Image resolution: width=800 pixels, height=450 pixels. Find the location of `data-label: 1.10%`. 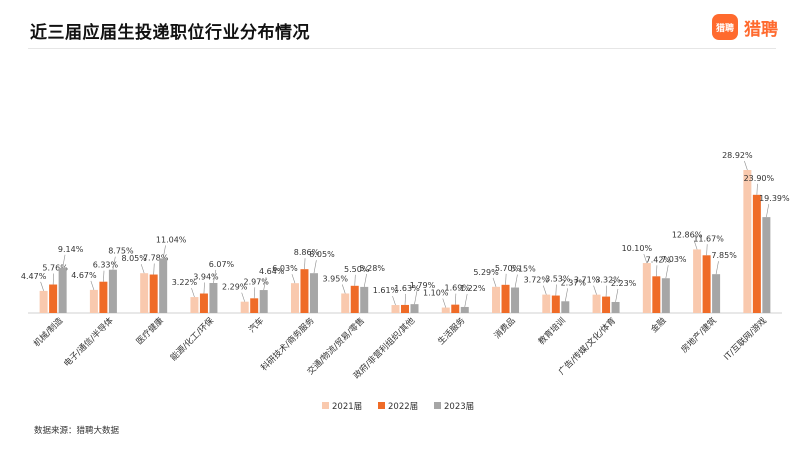

data-label: 1.10% is located at coordinates (436, 293).